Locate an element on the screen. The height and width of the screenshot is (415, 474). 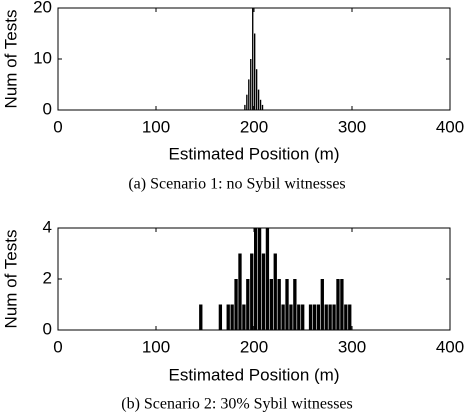
y-tick-label: 2 is located at coordinates (47, 277).